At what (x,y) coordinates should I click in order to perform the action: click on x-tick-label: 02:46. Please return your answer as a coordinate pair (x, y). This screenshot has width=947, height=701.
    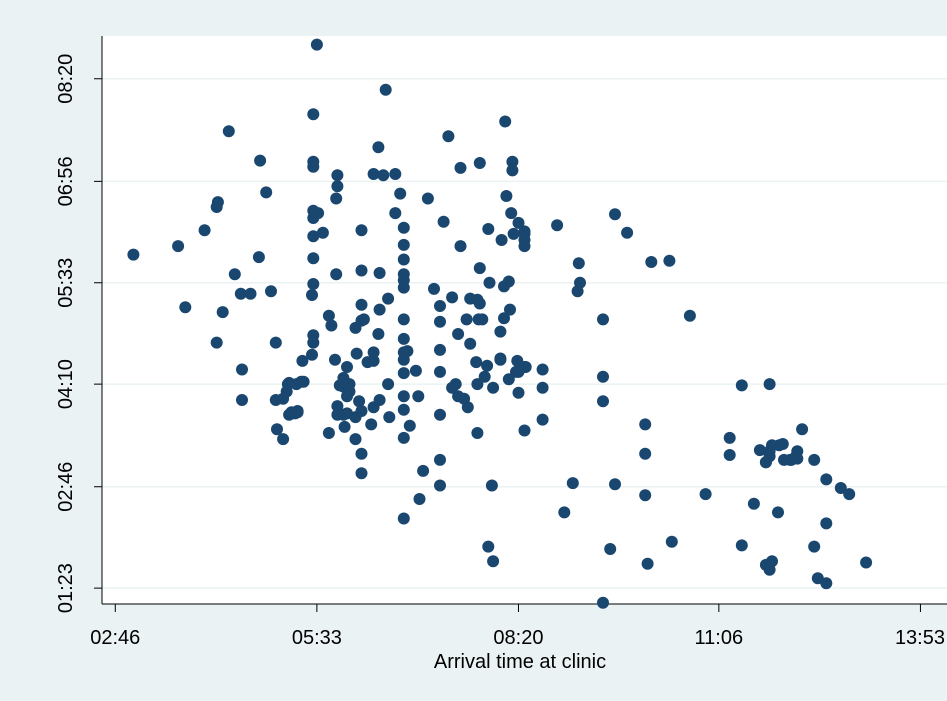
    Looking at the image, I should click on (115, 638).